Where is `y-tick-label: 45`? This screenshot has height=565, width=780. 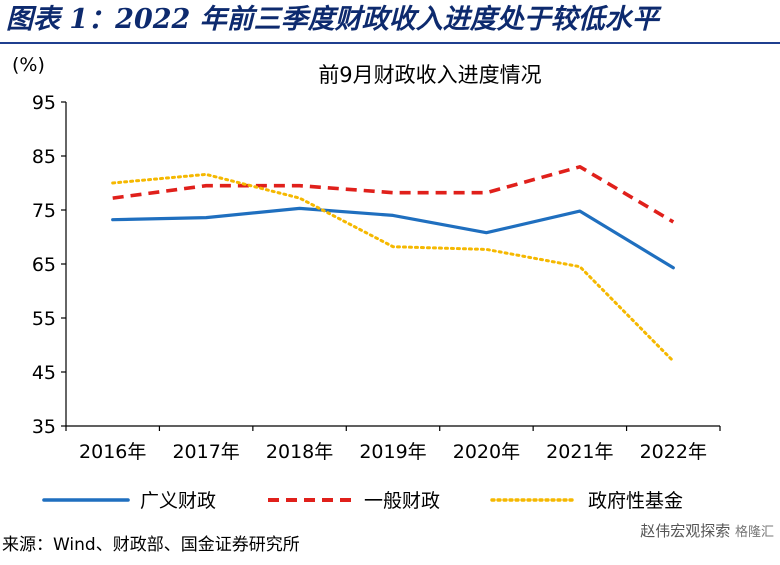
y-tick-label: 45 is located at coordinates (44, 373).